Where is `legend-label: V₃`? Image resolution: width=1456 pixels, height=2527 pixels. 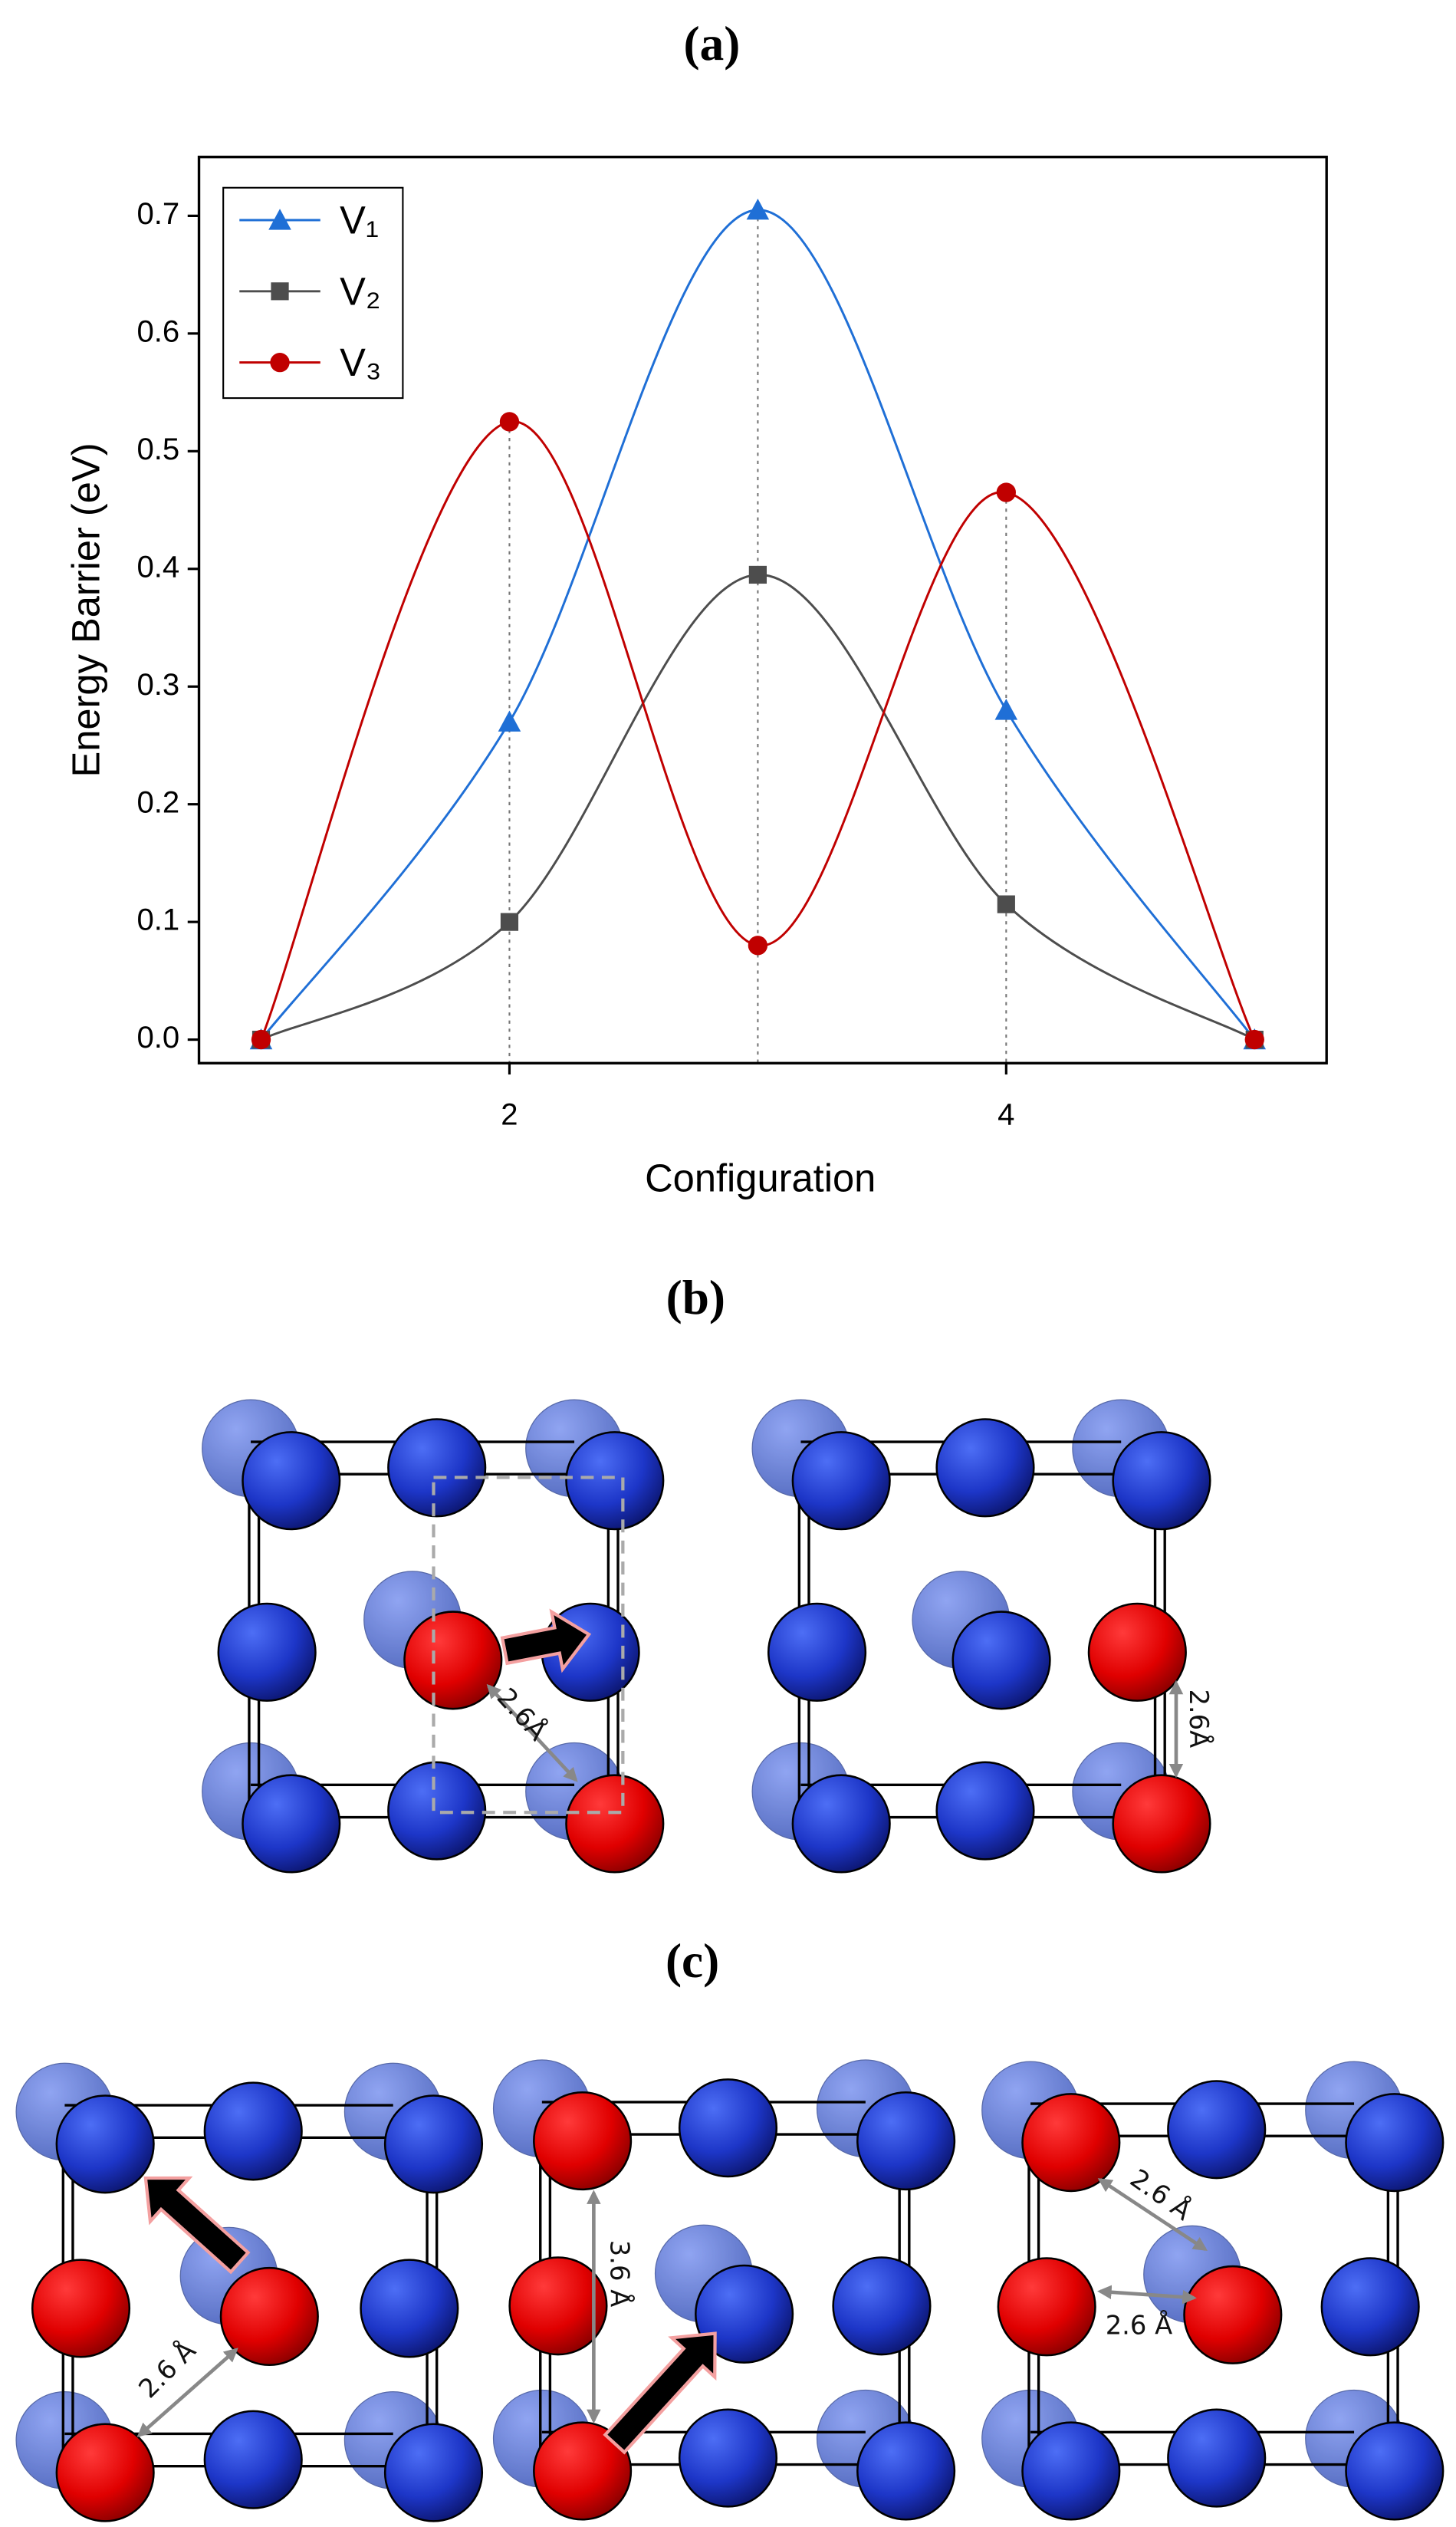 legend-label: V₃ is located at coordinates (360, 362).